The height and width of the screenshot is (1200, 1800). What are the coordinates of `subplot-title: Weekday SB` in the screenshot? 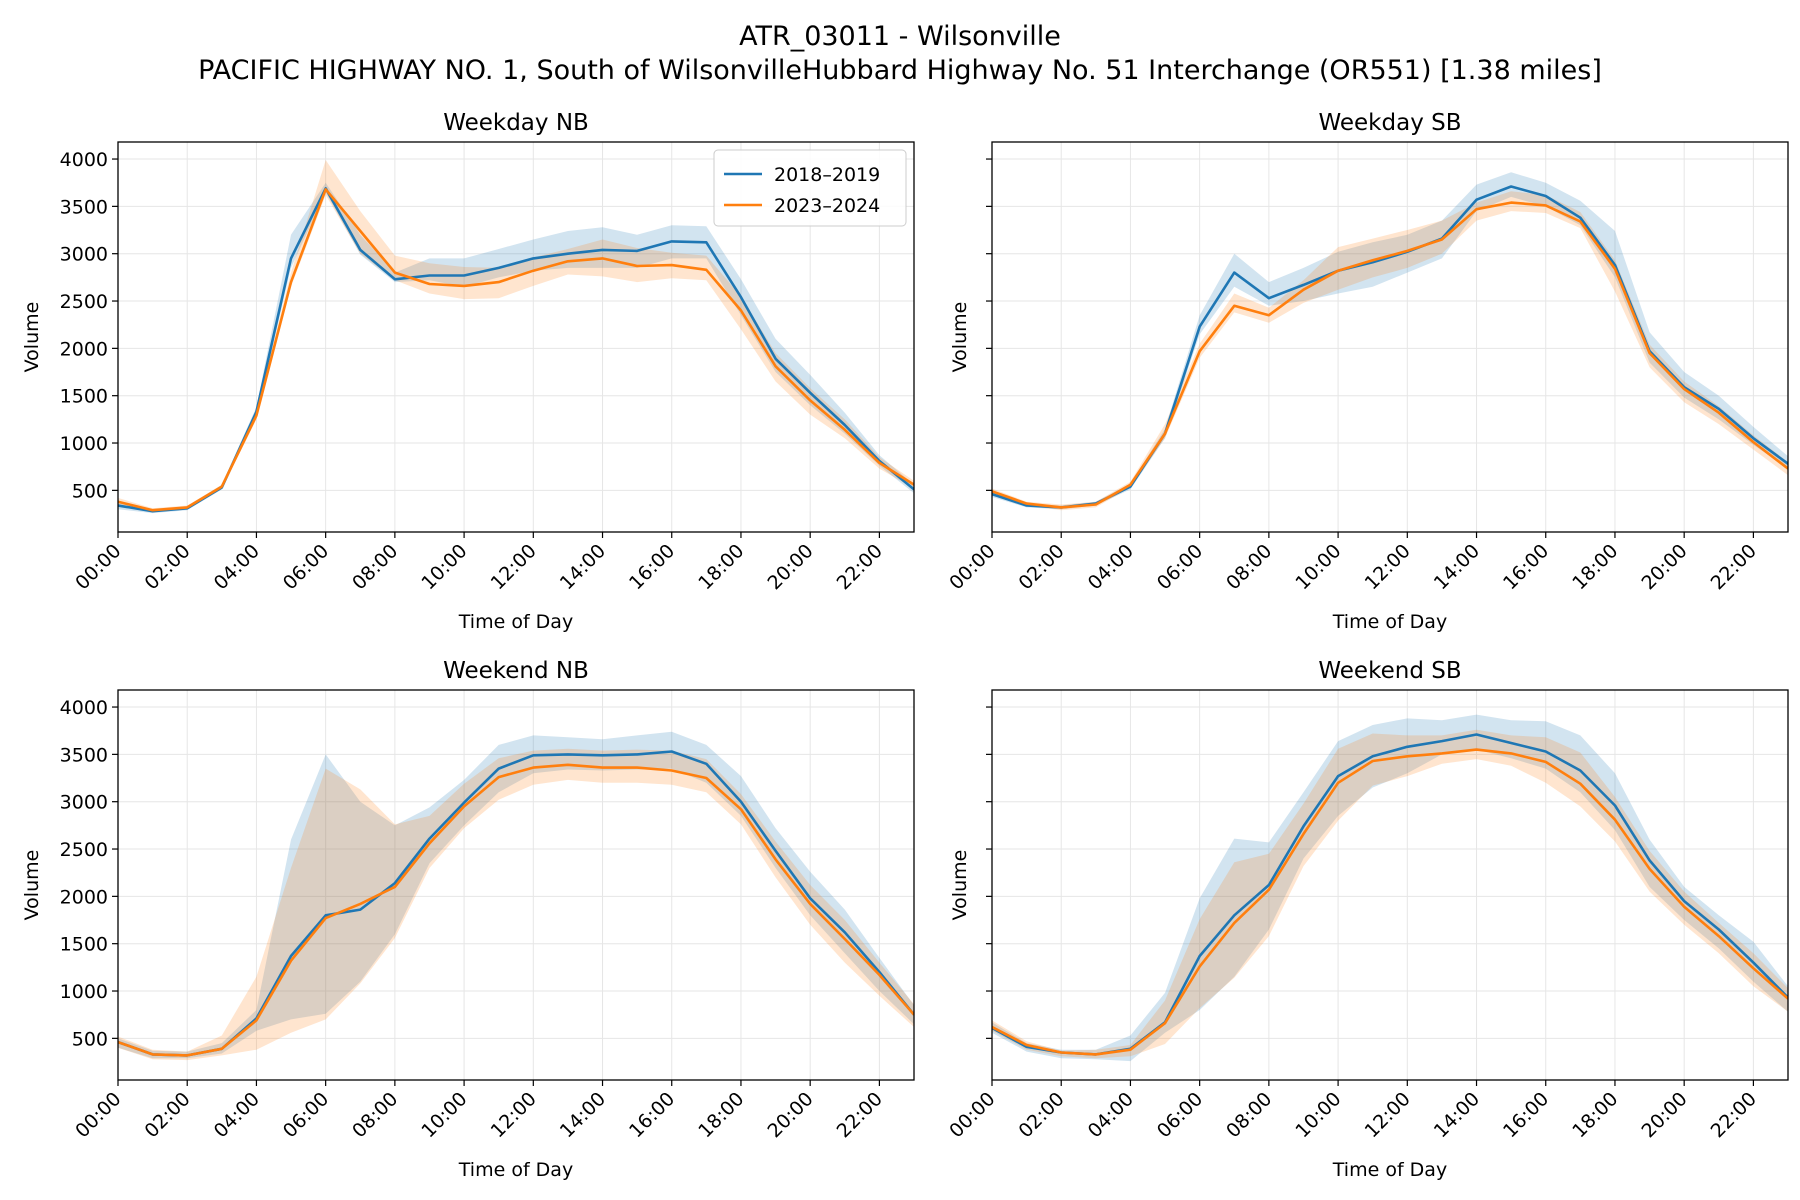 It's located at (1389, 123).